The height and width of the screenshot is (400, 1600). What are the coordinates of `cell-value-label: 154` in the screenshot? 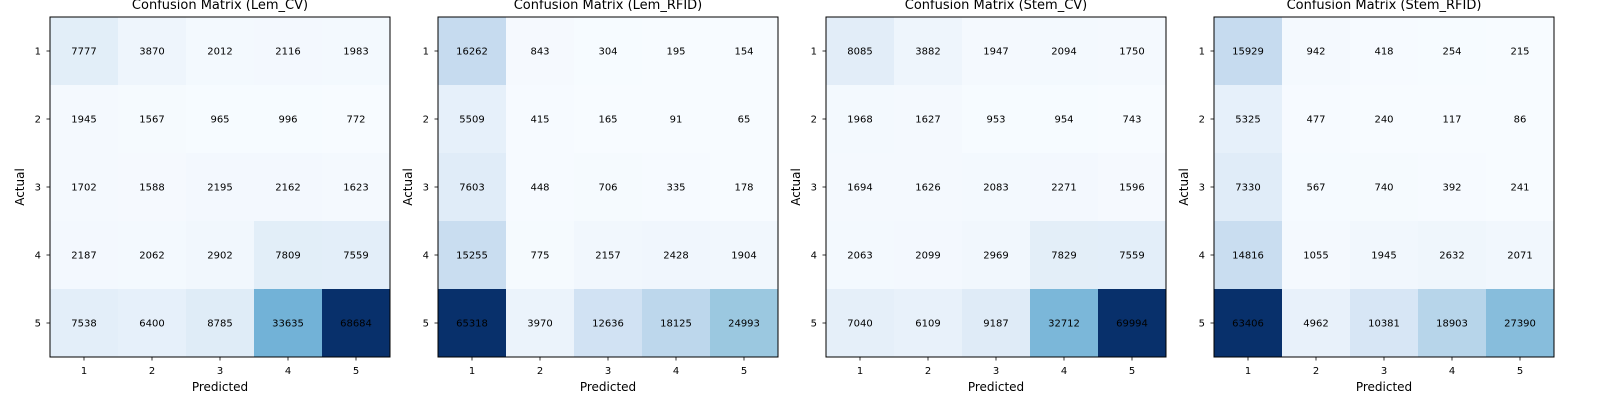 It's located at (743, 52).